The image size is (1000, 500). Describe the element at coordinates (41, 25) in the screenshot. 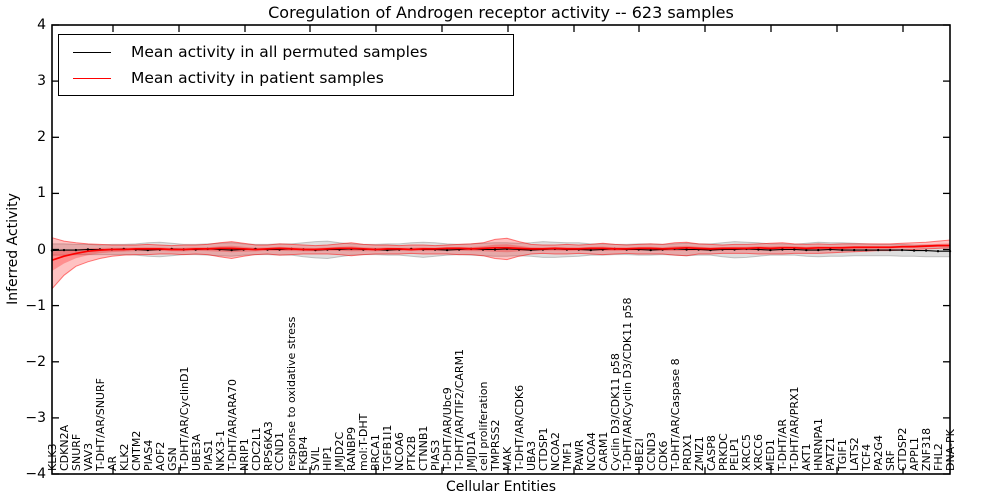

I see `y-tick-label: 4` at that location.